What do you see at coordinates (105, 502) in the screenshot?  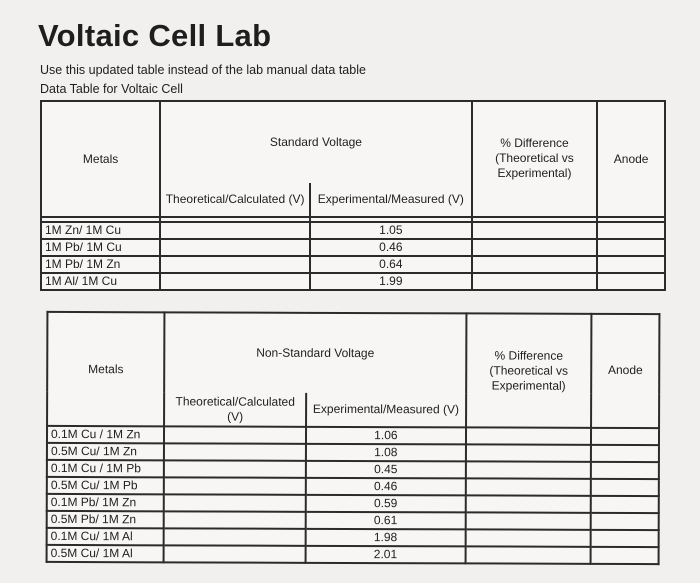 I see `metals-cell: 0.1M Pb/ 1M Zn` at bounding box center [105, 502].